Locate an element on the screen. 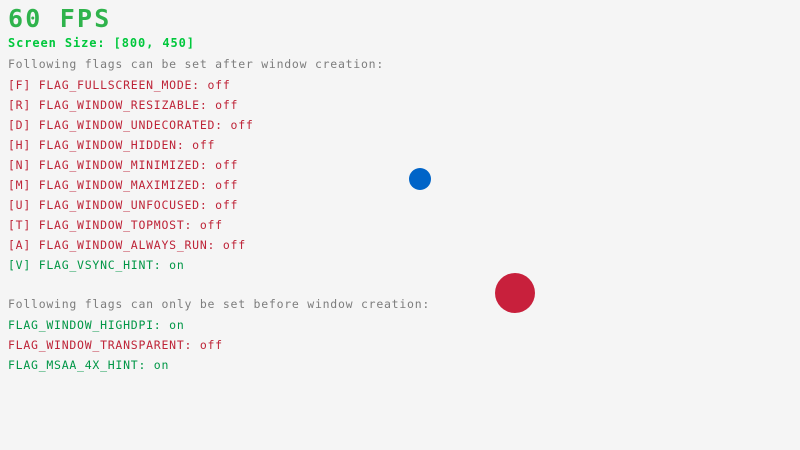  flag-row-window-topmost: [T] FLAG_WINDOW_TOPMOST: off is located at coordinates (115, 225).